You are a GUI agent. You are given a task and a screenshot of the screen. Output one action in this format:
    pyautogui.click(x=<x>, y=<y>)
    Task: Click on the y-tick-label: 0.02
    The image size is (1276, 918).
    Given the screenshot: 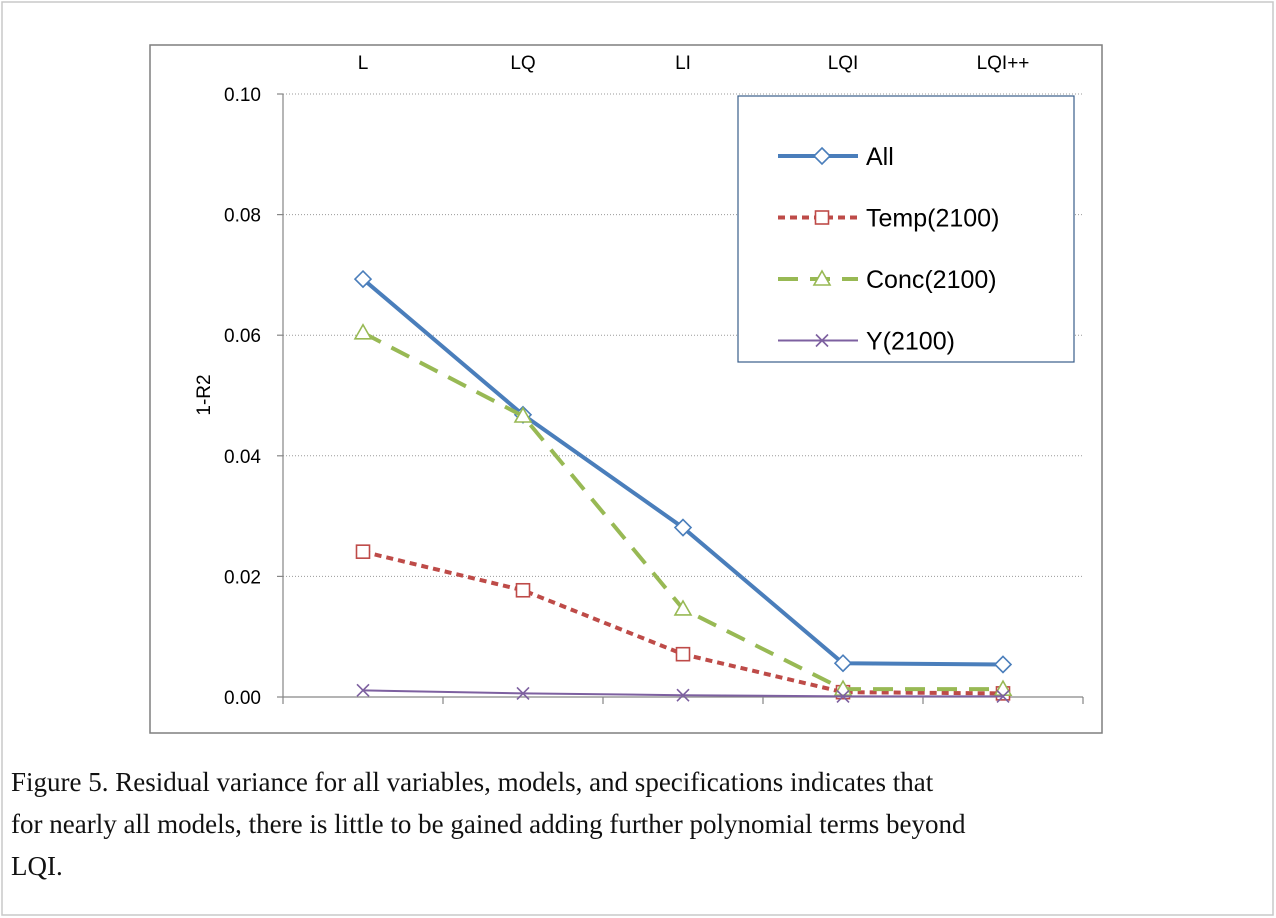 What is the action you would take?
    pyautogui.click(x=242, y=577)
    